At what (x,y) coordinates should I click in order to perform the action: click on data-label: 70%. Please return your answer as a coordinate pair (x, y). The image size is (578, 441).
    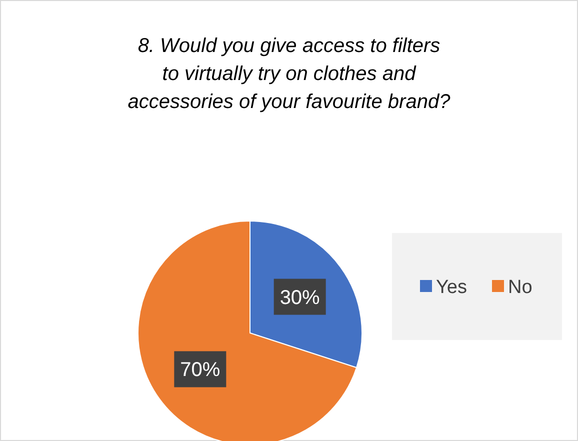
    Looking at the image, I should click on (200, 370).